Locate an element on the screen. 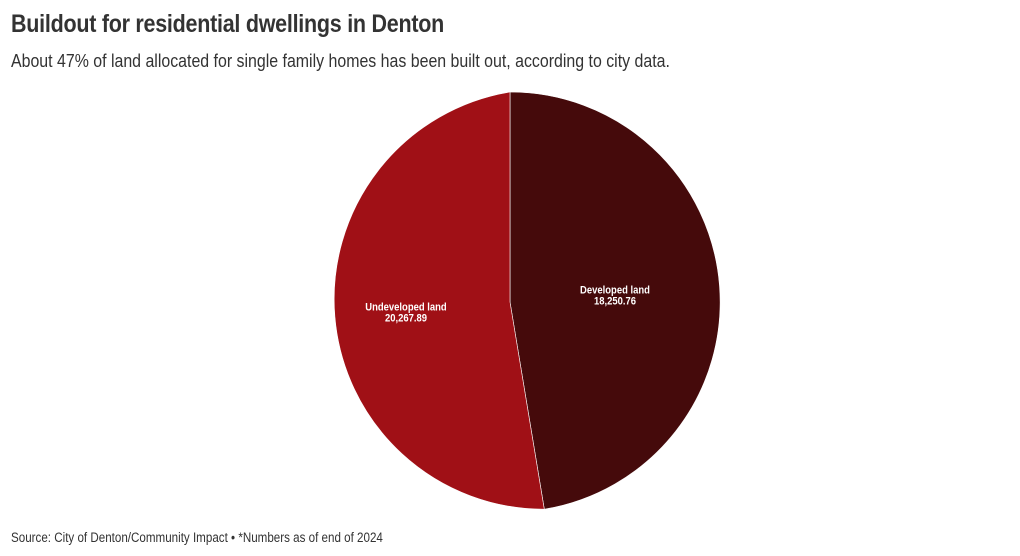  slice-label-undeveloped-land: Undeveloped land 20,267.89 is located at coordinates (405, 313).